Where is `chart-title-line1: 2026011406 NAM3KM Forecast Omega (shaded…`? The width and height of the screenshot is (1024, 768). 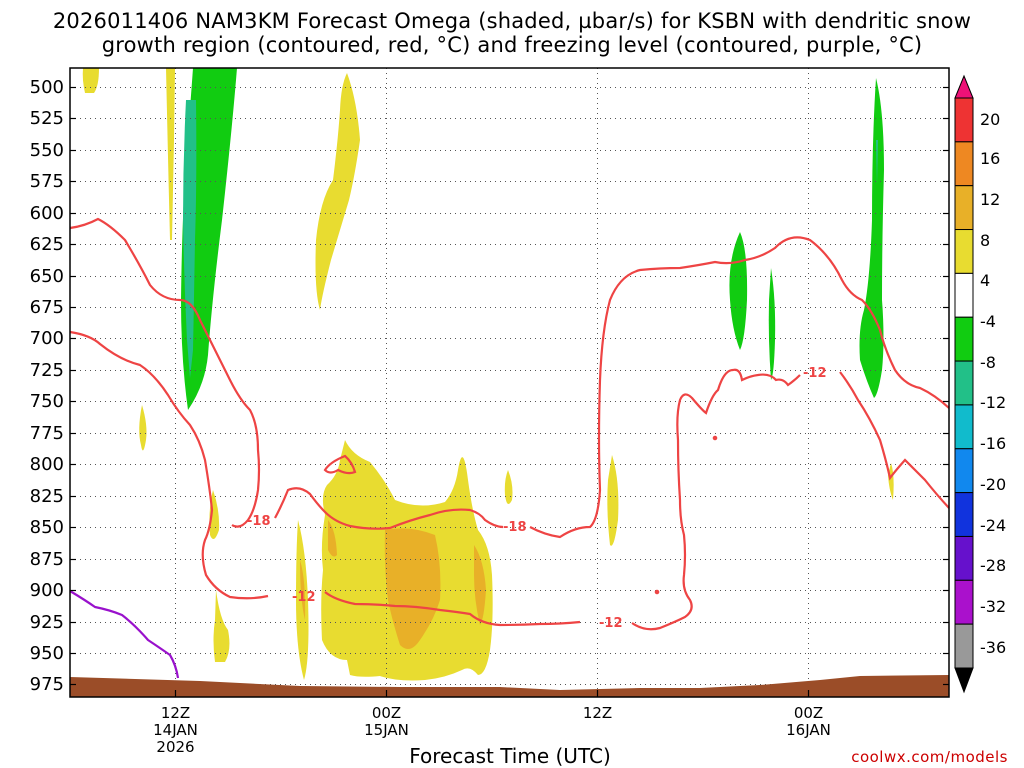
chart-title-line1: 2026011406 NAM3KM Forecast Omega (shaded… is located at coordinates (512, 21).